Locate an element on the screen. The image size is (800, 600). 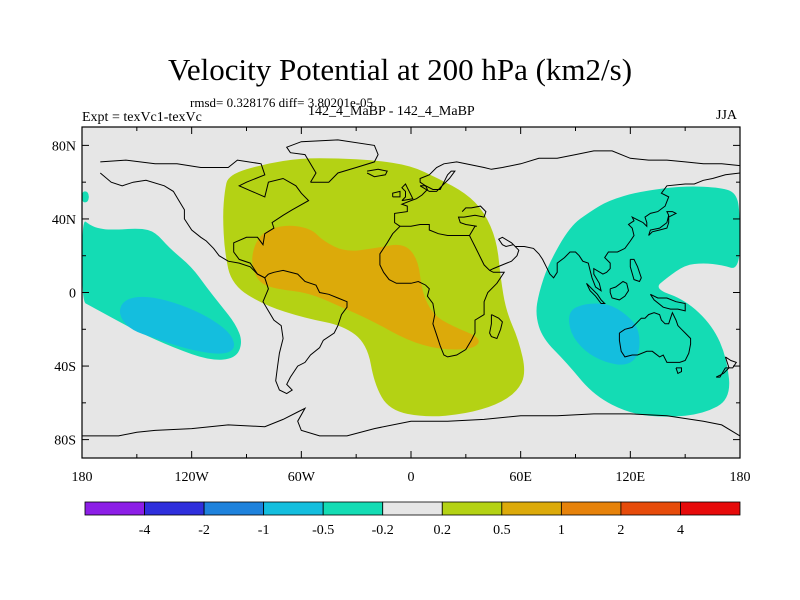
contour-region-pacific-low-left-core is located at coordinates (177, 325).